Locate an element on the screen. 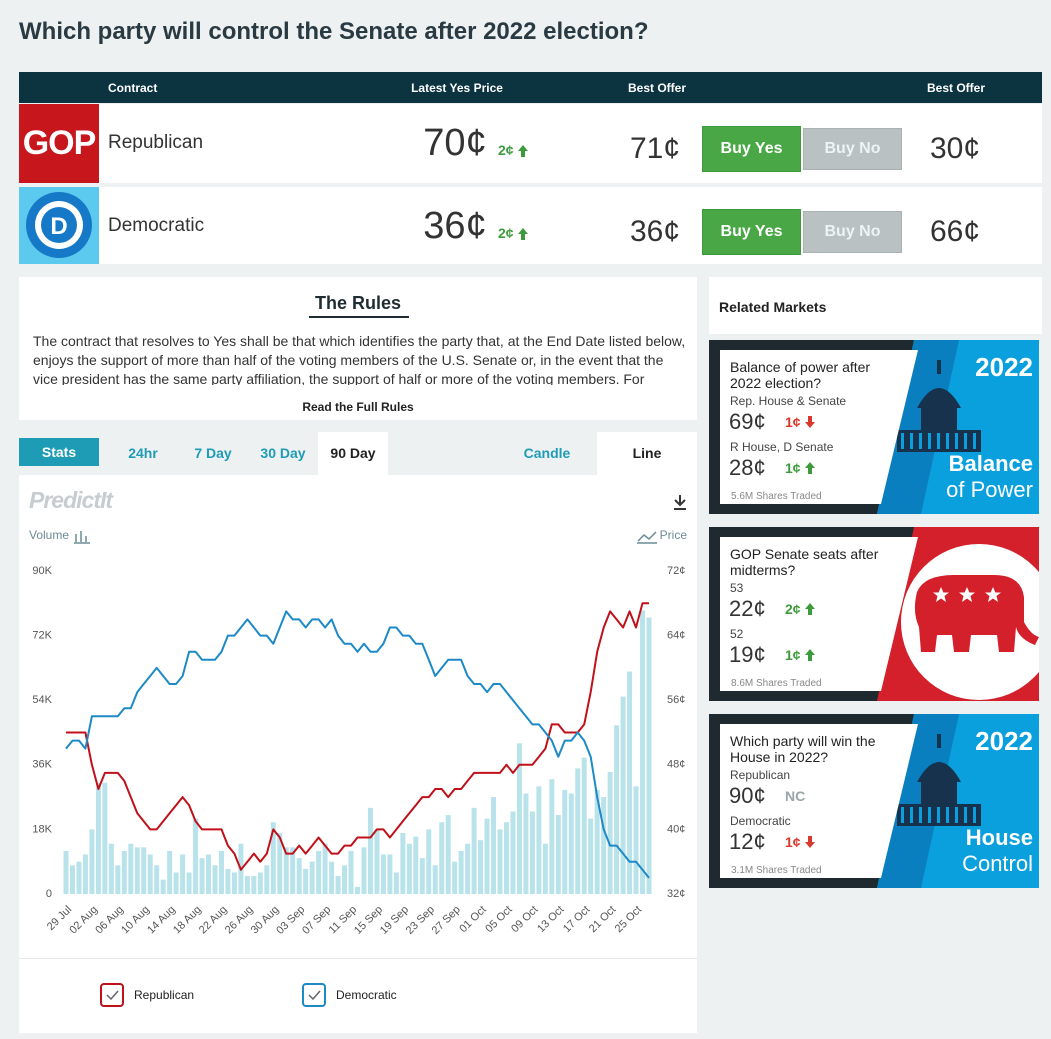 This screenshot has height=1039, width=1051. contract-label: 52 is located at coordinates (737, 634).